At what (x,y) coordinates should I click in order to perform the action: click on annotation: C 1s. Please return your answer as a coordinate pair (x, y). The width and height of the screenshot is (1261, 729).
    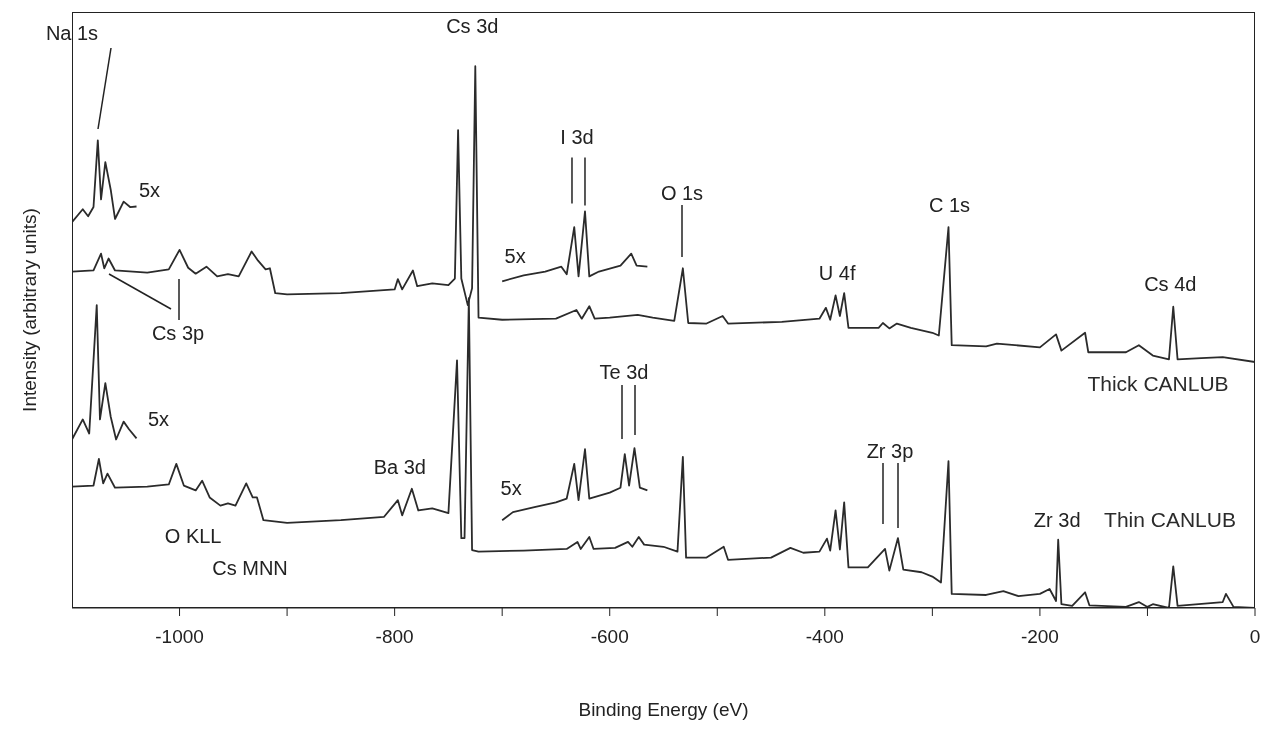
    Looking at the image, I should click on (949, 205).